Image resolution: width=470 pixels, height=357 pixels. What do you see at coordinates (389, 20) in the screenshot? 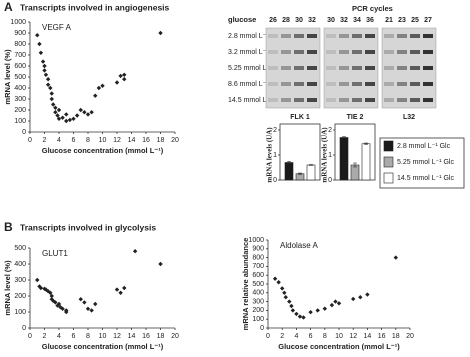
I see `cycle-label: 21` at bounding box center [389, 20].